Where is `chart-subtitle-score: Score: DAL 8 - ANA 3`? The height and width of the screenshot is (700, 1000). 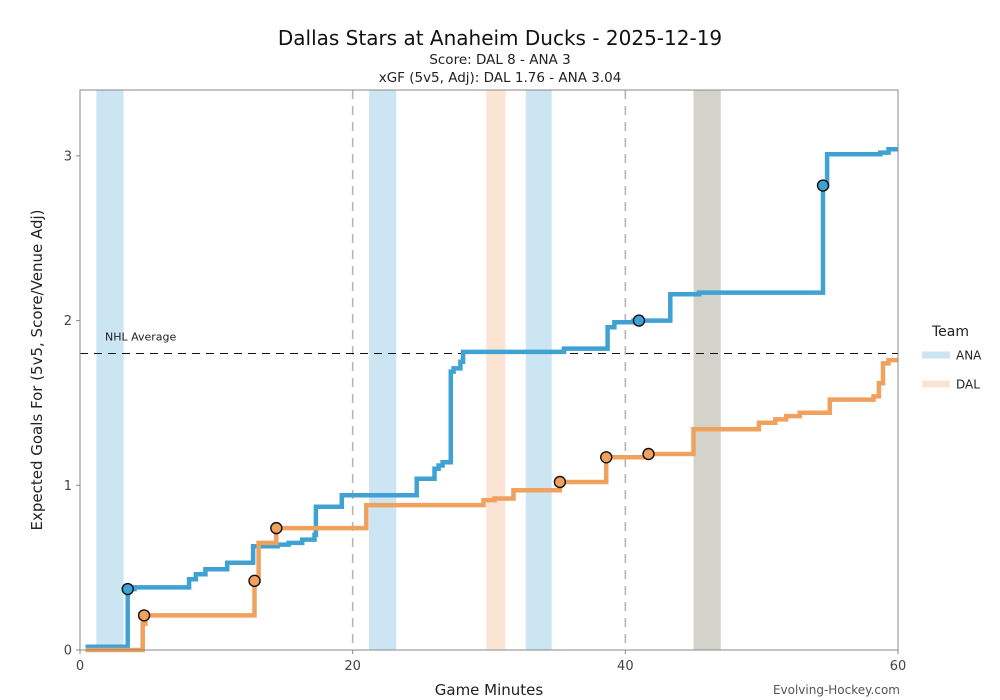
chart-subtitle-score: Score: DAL 8 - ANA 3 is located at coordinates (499, 60).